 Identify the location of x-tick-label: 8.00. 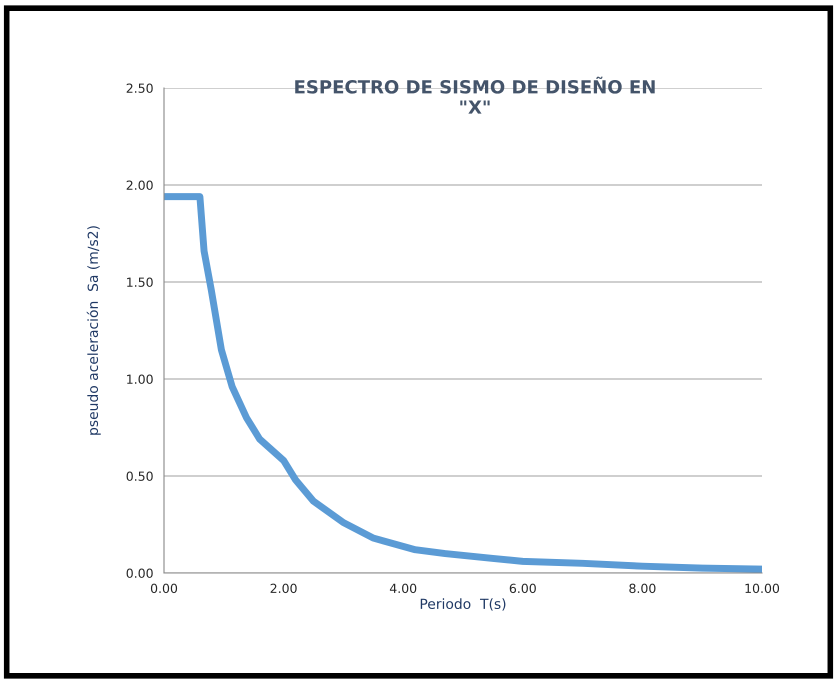
(642, 589).